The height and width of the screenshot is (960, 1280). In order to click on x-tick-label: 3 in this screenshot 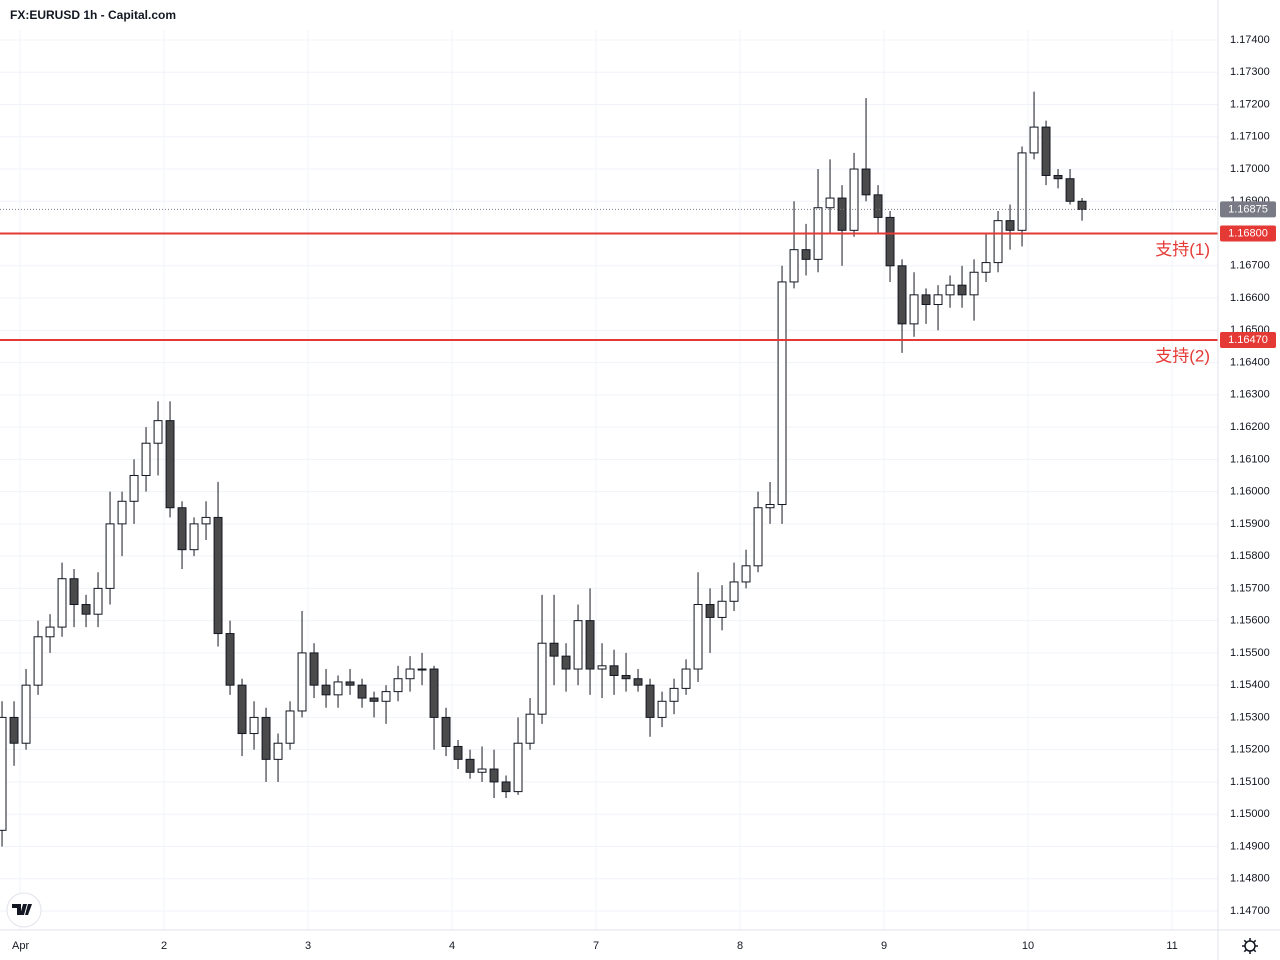, I will do `click(308, 946)`.